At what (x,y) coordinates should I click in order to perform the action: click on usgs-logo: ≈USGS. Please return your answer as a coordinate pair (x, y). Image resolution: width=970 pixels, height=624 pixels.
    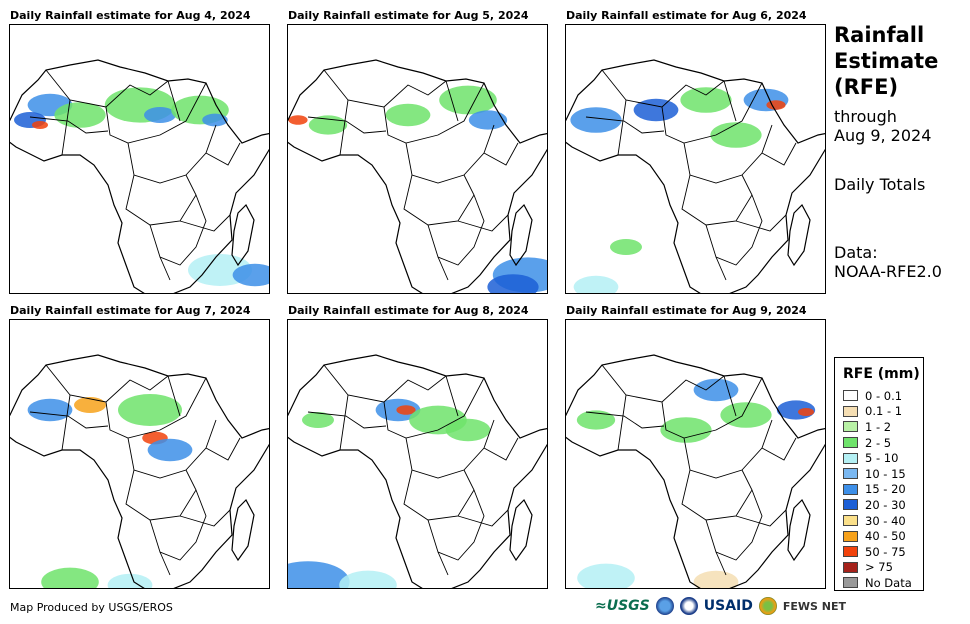
    Looking at the image, I should click on (622, 606).